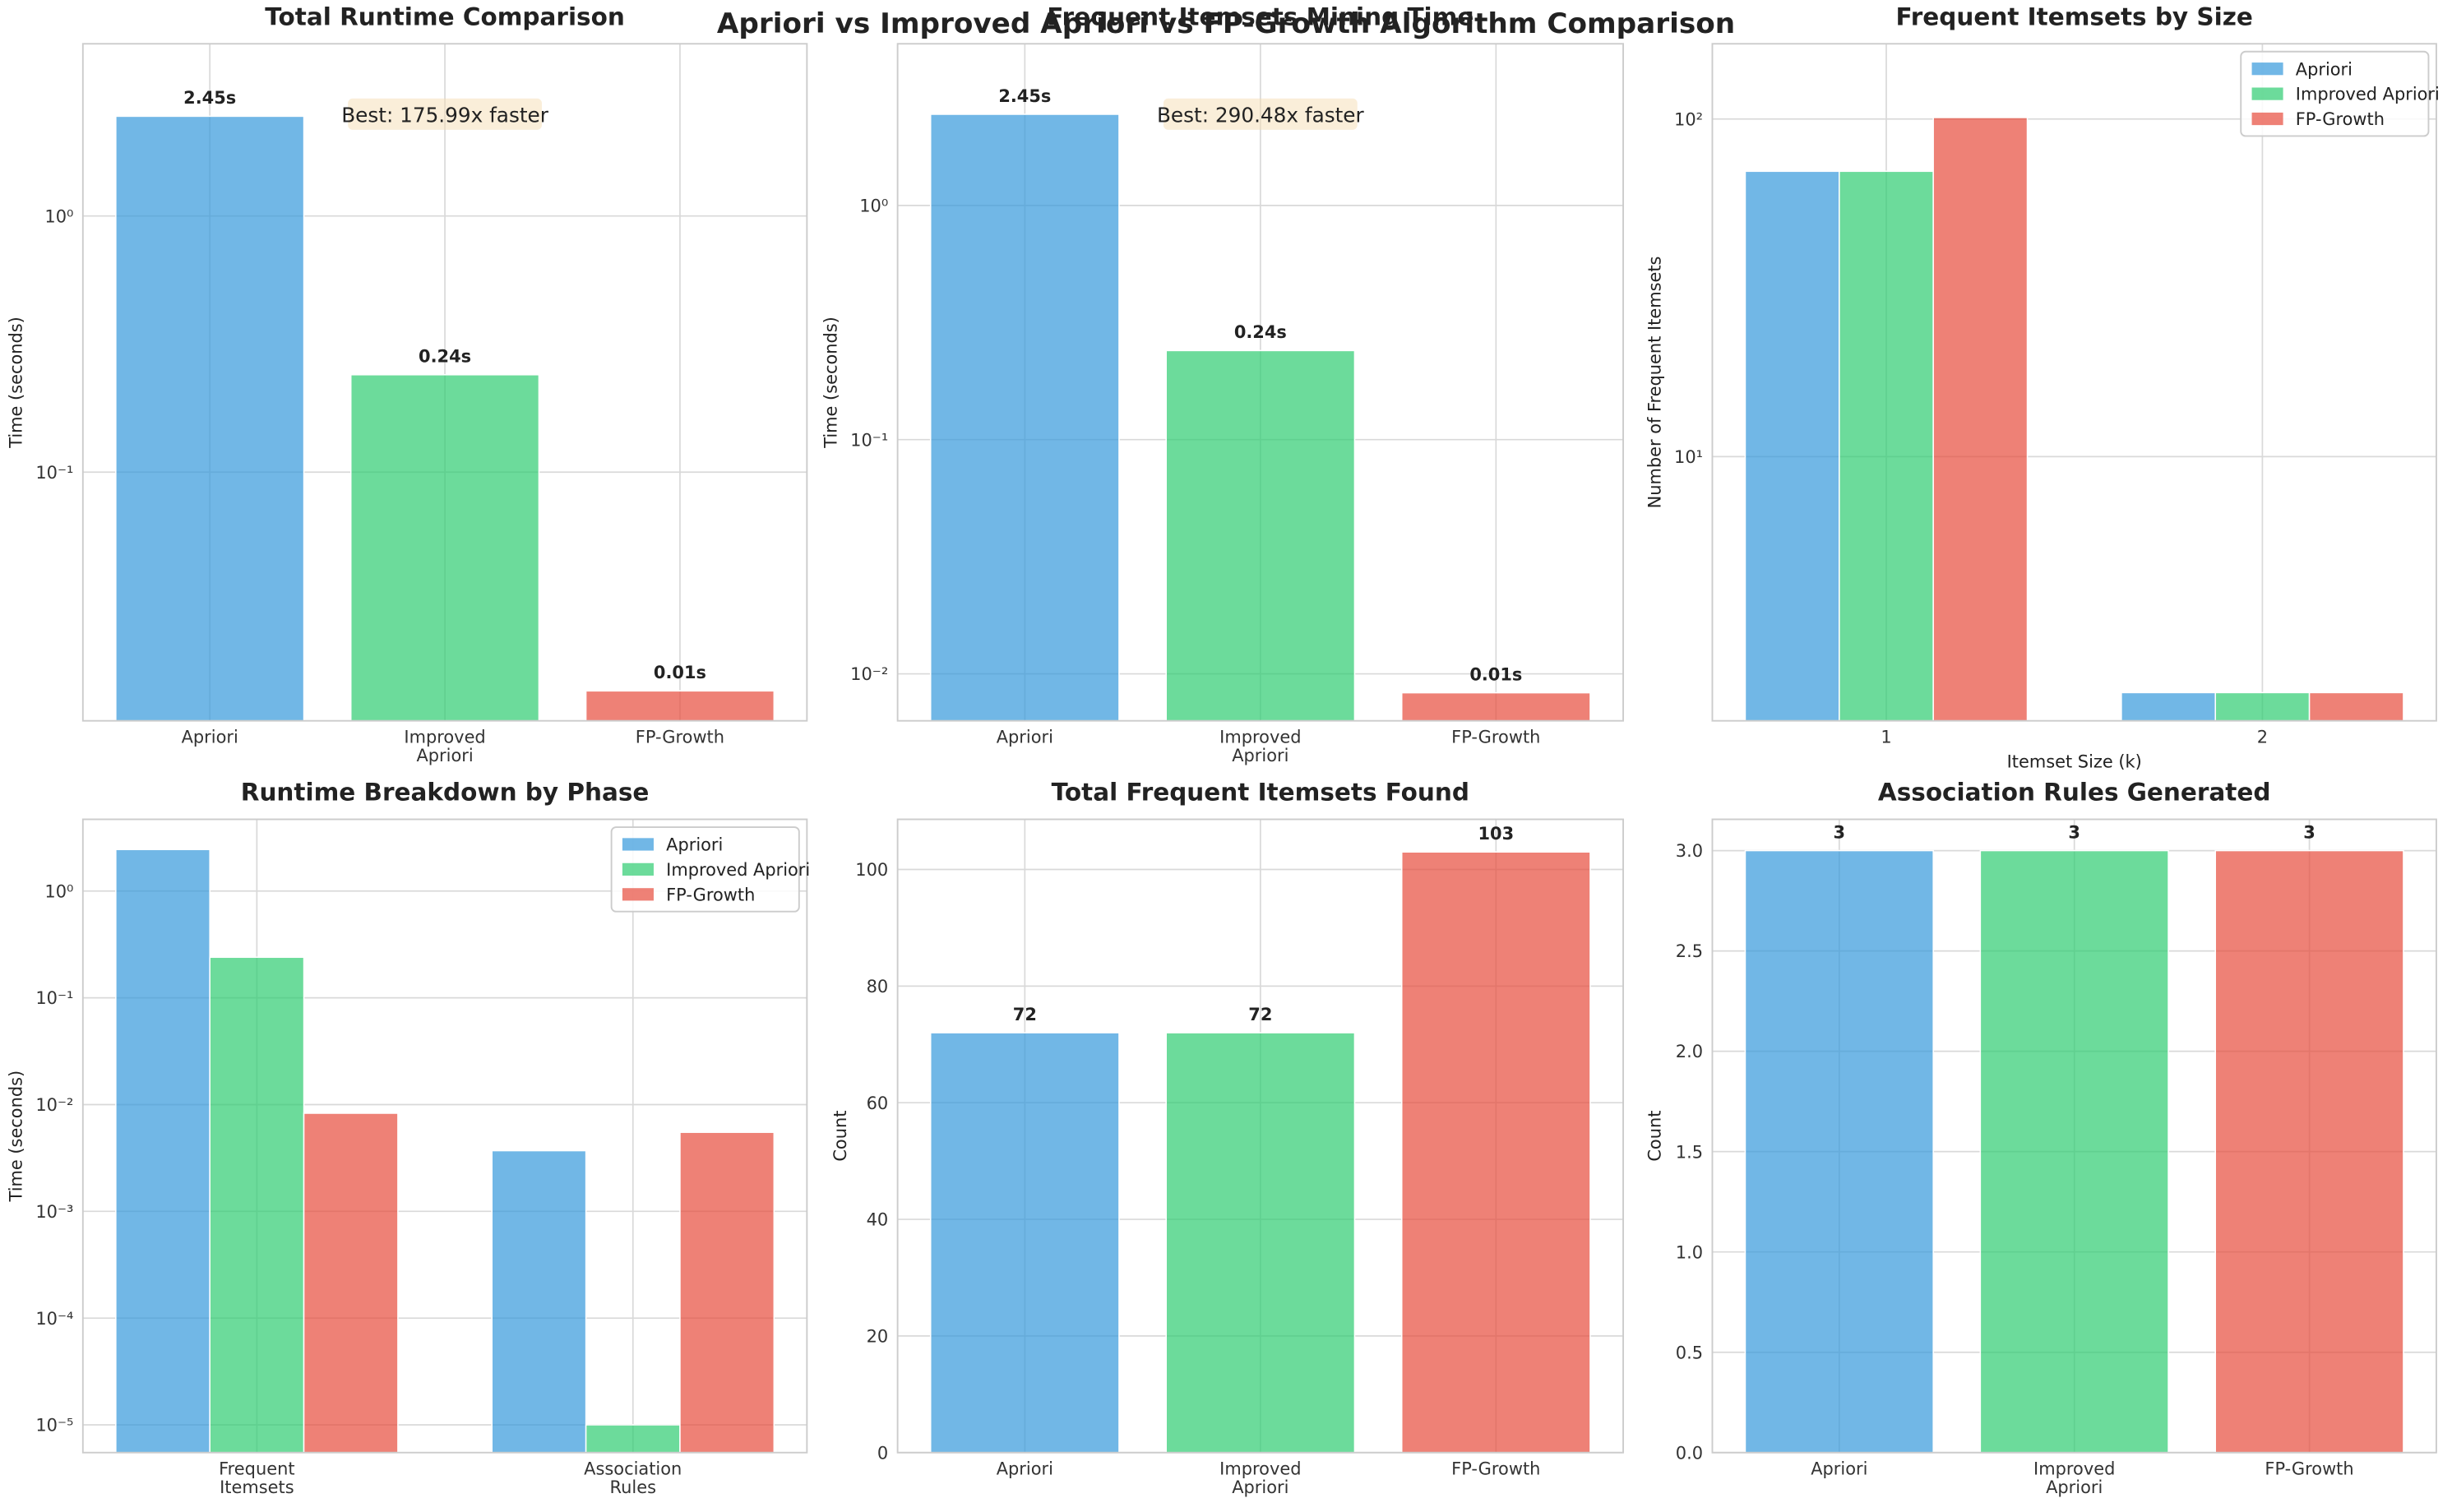 The width and height of the screenshot is (2452, 1512). Describe the element at coordinates (1688, 457) in the screenshot. I see `y-tick-label: 10¹` at that location.